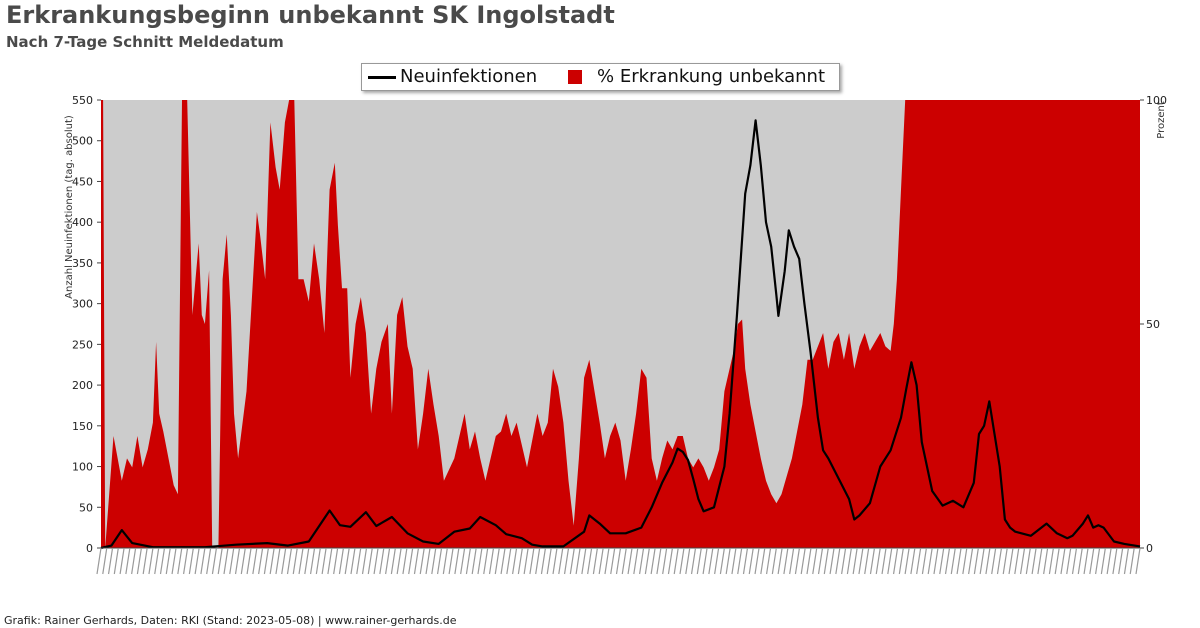 The height and width of the screenshot is (628, 1200). I want to click on x-axis-ticks, so click(618, 561).